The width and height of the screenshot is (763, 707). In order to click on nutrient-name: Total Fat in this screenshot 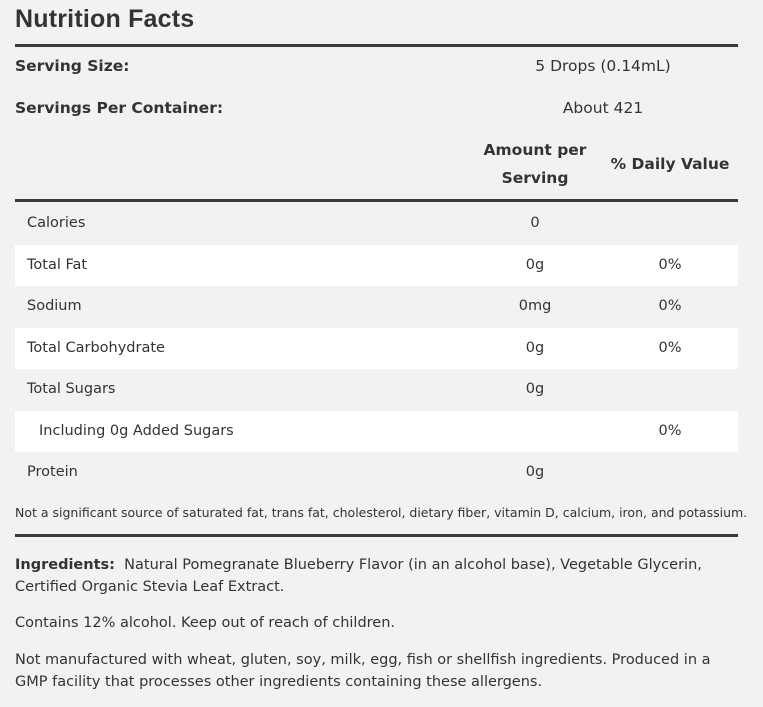, I will do `click(57, 264)`.